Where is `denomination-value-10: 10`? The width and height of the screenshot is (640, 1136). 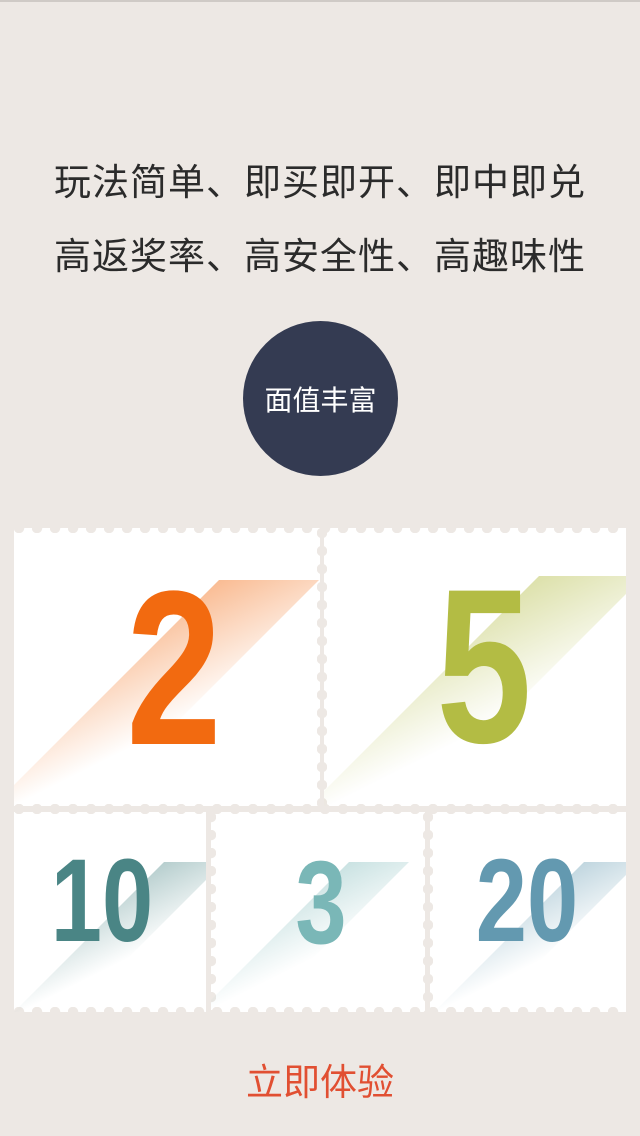 denomination-value-10: 10 is located at coordinates (102, 901).